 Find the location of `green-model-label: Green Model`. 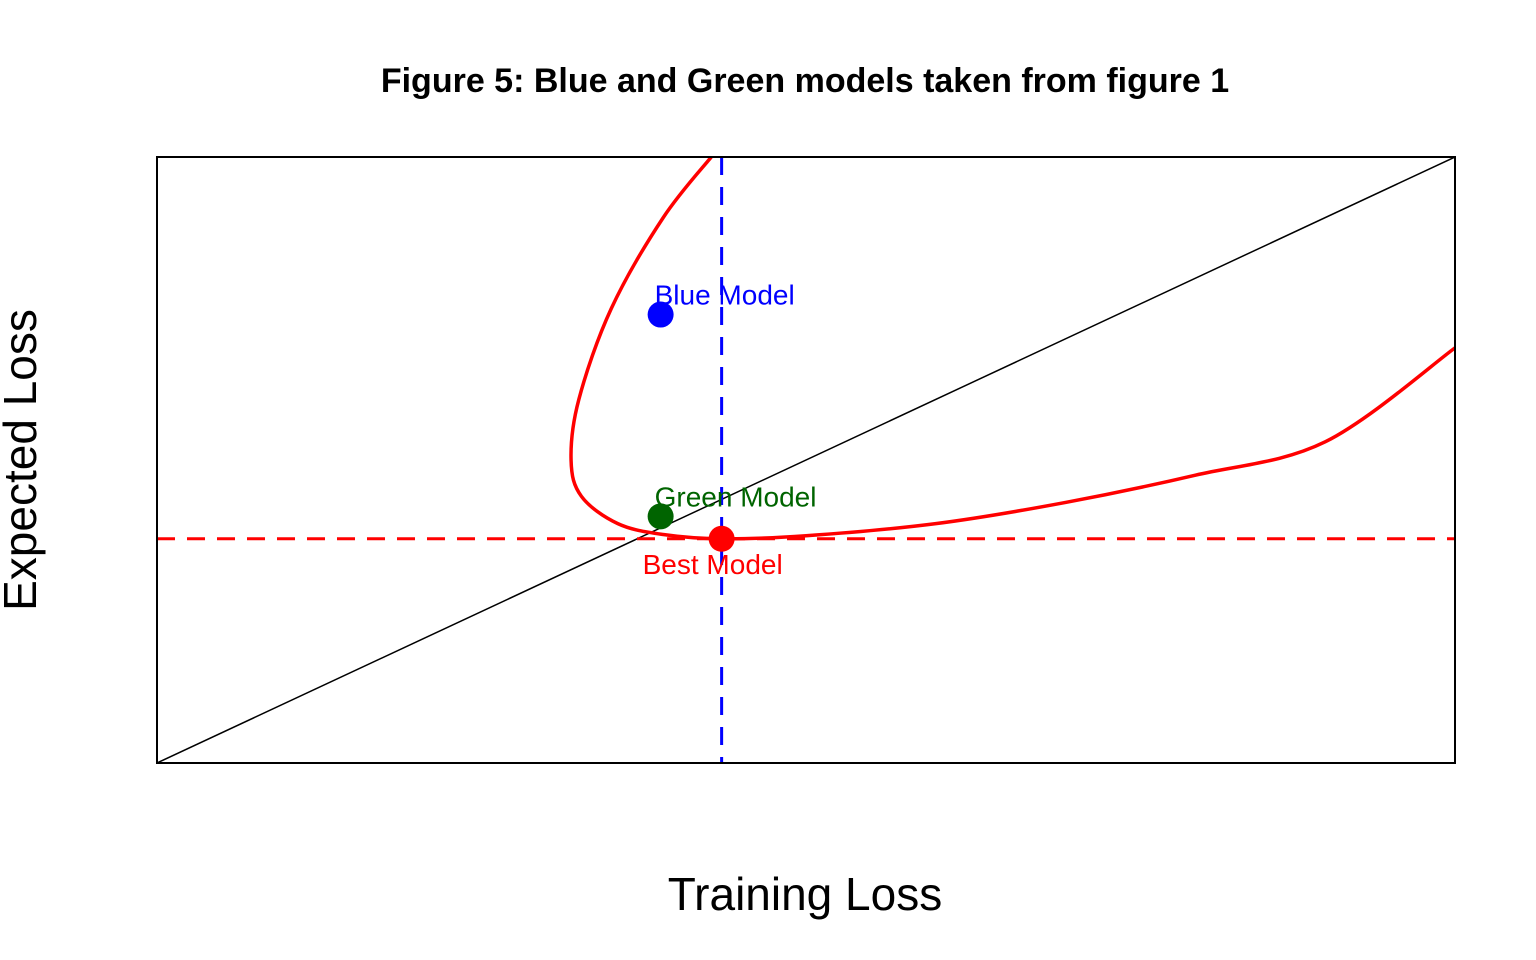

green-model-label: Green Model is located at coordinates (736, 496).